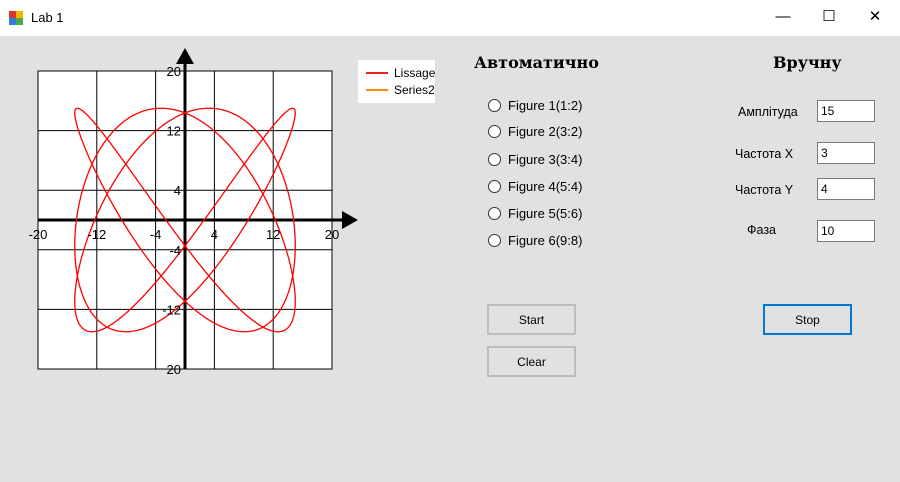  Describe the element at coordinates (764, 154) in the screenshot. I see `freq-x-label: Частота X` at that location.